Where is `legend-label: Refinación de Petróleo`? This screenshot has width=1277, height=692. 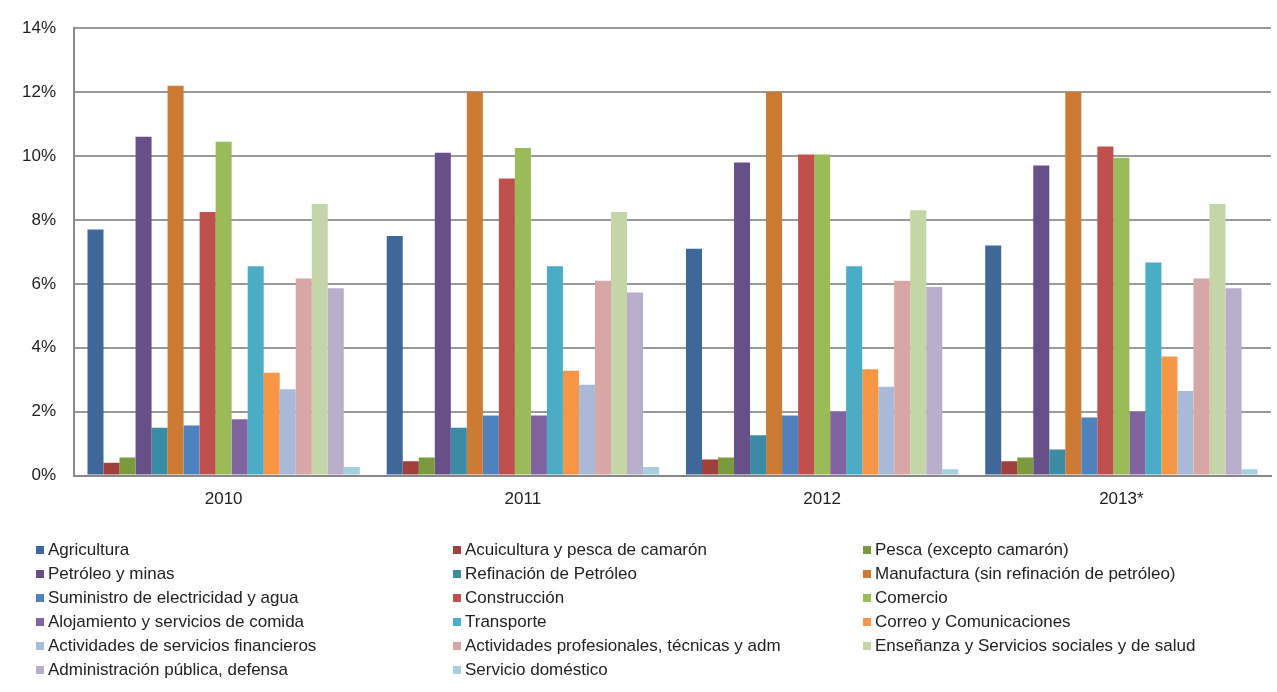
legend-label: Refinación de Petróleo is located at coordinates (551, 574).